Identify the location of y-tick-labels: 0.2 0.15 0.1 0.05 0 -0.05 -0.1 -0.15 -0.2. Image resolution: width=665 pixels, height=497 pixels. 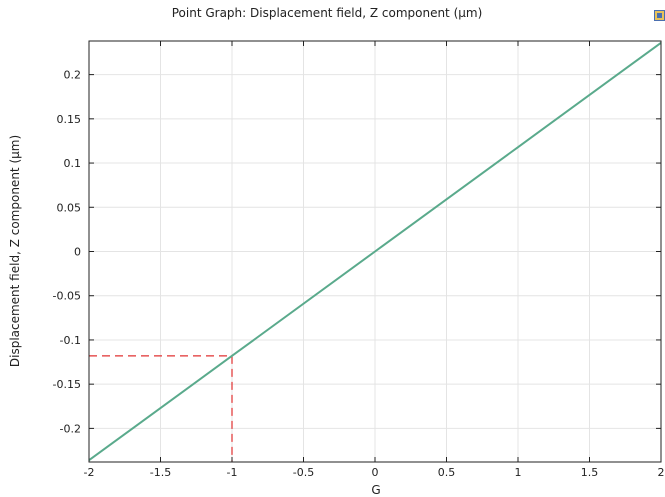
(67, 252).